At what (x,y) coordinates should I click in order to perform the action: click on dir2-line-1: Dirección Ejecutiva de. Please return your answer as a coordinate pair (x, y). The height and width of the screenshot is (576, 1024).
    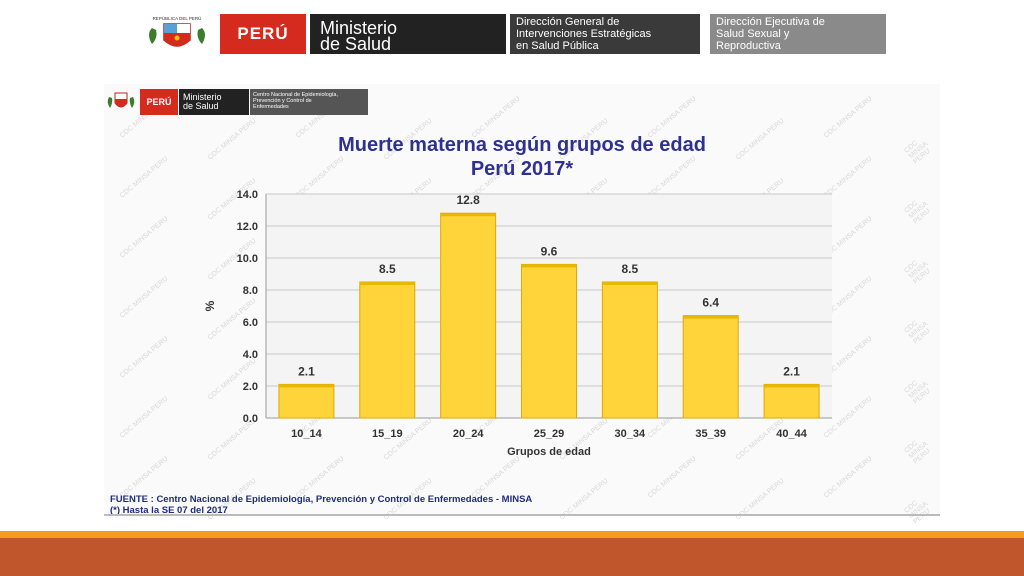
    Looking at the image, I should click on (770, 22).